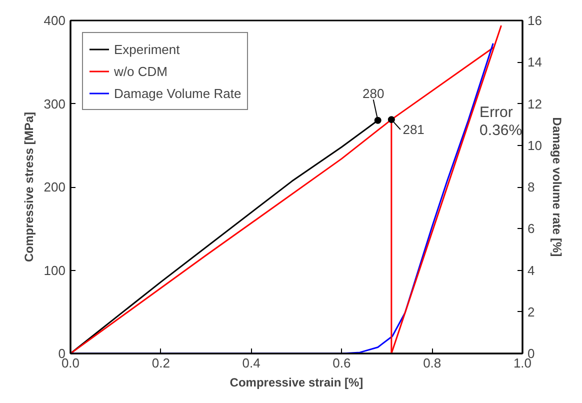  Describe the element at coordinates (29, 187) in the screenshot. I see `y-axis-title: Compressive stress [MPa]` at that location.